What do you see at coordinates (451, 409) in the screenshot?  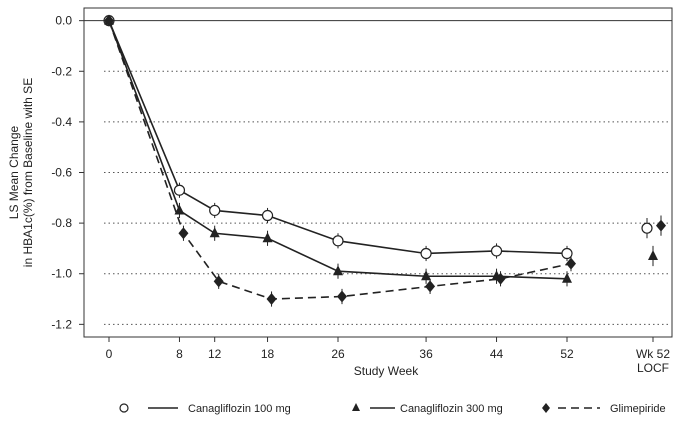 I see `legend-label: Canagliflozin 300 mg` at bounding box center [451, 409].